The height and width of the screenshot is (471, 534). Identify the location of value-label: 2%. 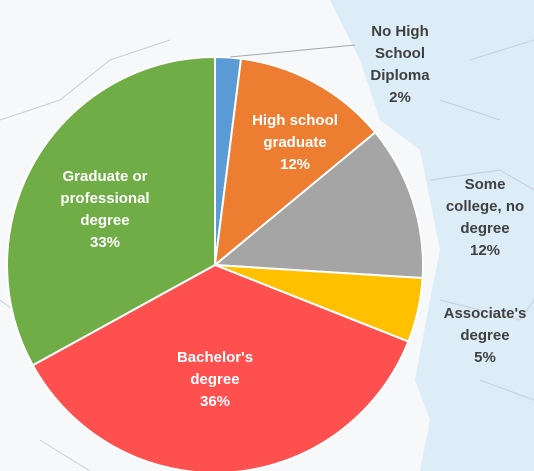
(400, 97).